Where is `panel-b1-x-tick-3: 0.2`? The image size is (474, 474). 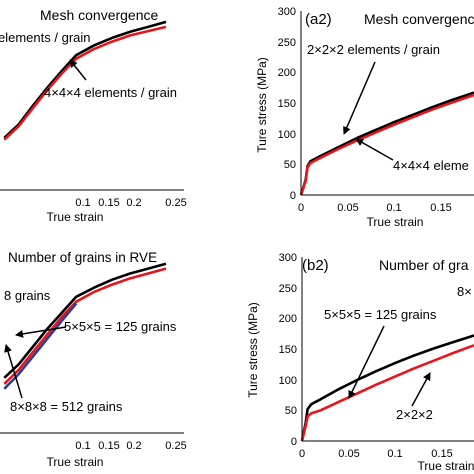 panel-b1-x-tick-3: 0.2 is located at coordinates (133, 446).